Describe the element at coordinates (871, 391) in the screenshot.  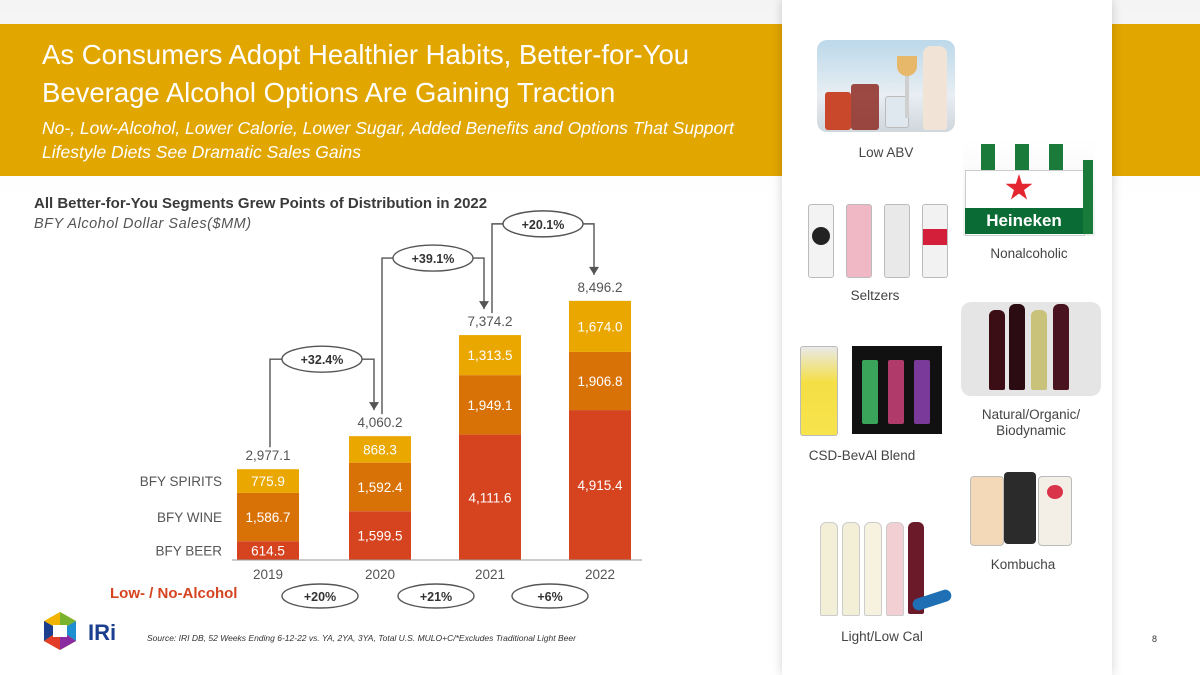
I see `csd-cans-photo` at that location.